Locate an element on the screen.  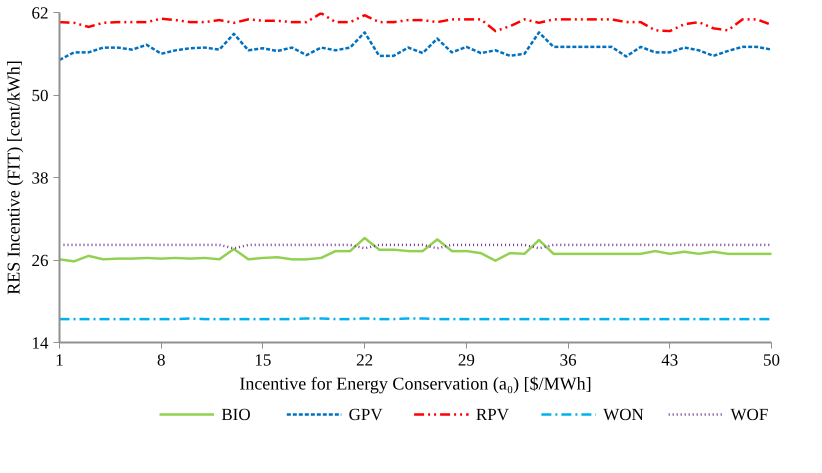
y-tick-label: 14 is located at coordinates (40, 343).